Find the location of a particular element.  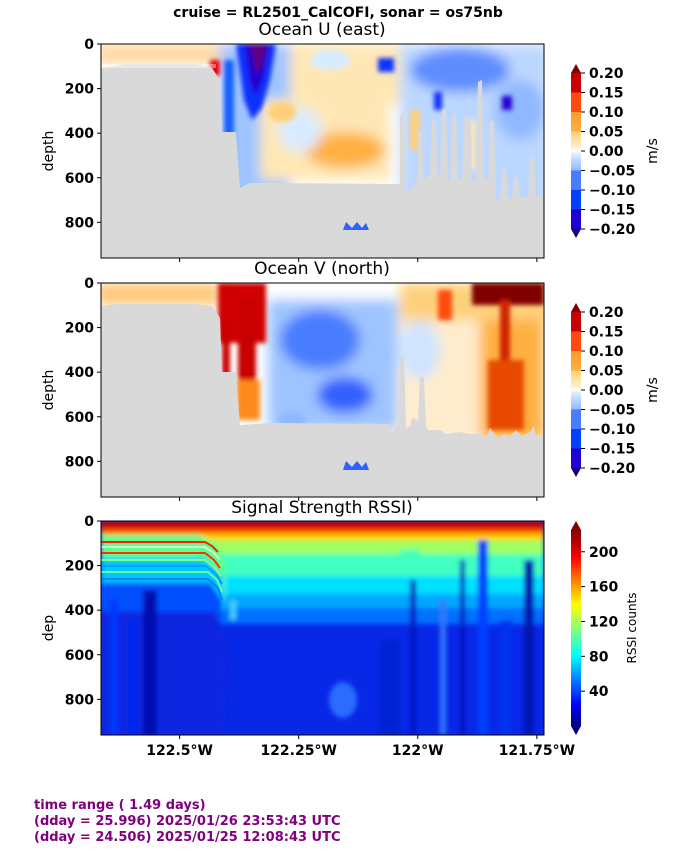

figure-suptitle: cruise = RL2501_CalCOFI, sonar = os75nb is located at coordinates (338, 13).